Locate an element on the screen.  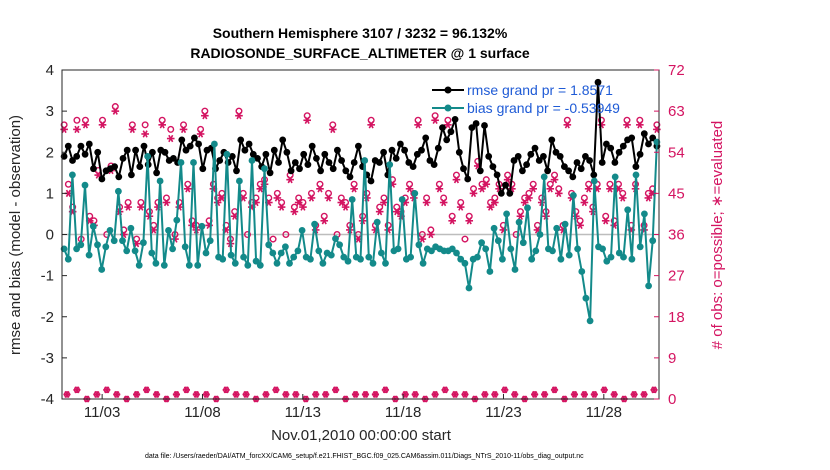
x-tick-label: 11/28 is located at coordinates (604, 412).